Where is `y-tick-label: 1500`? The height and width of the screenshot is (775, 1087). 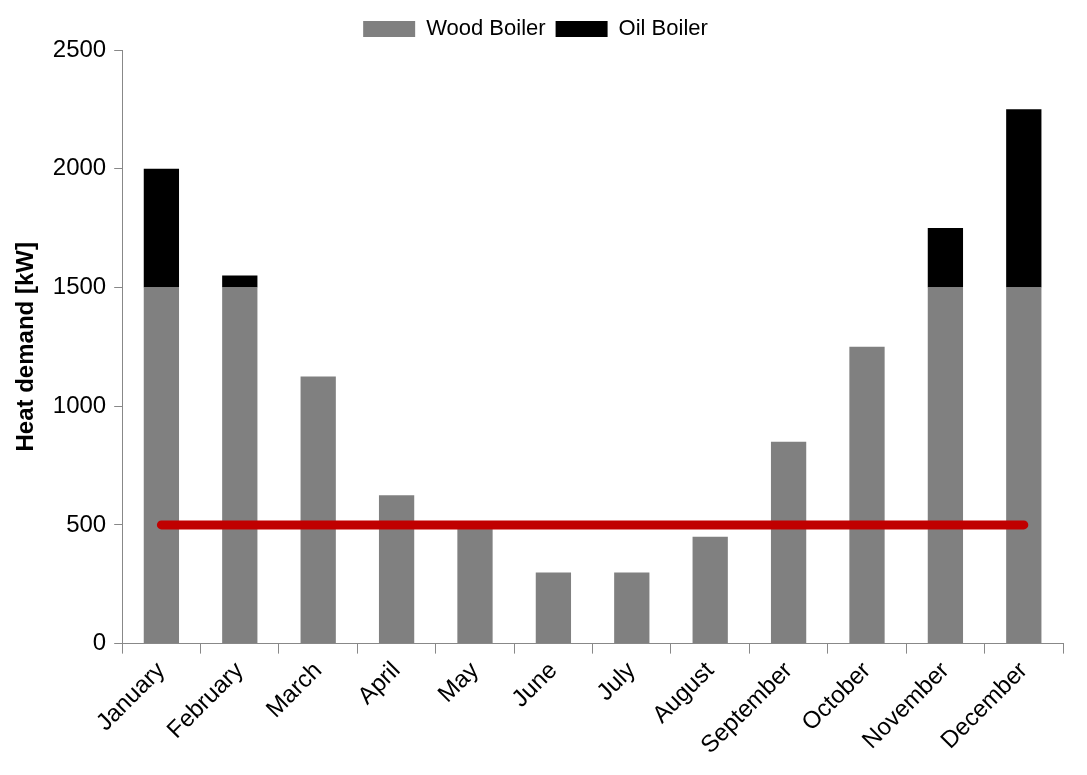
y-tick-label: 1500 is located at coordinates (79, 286).